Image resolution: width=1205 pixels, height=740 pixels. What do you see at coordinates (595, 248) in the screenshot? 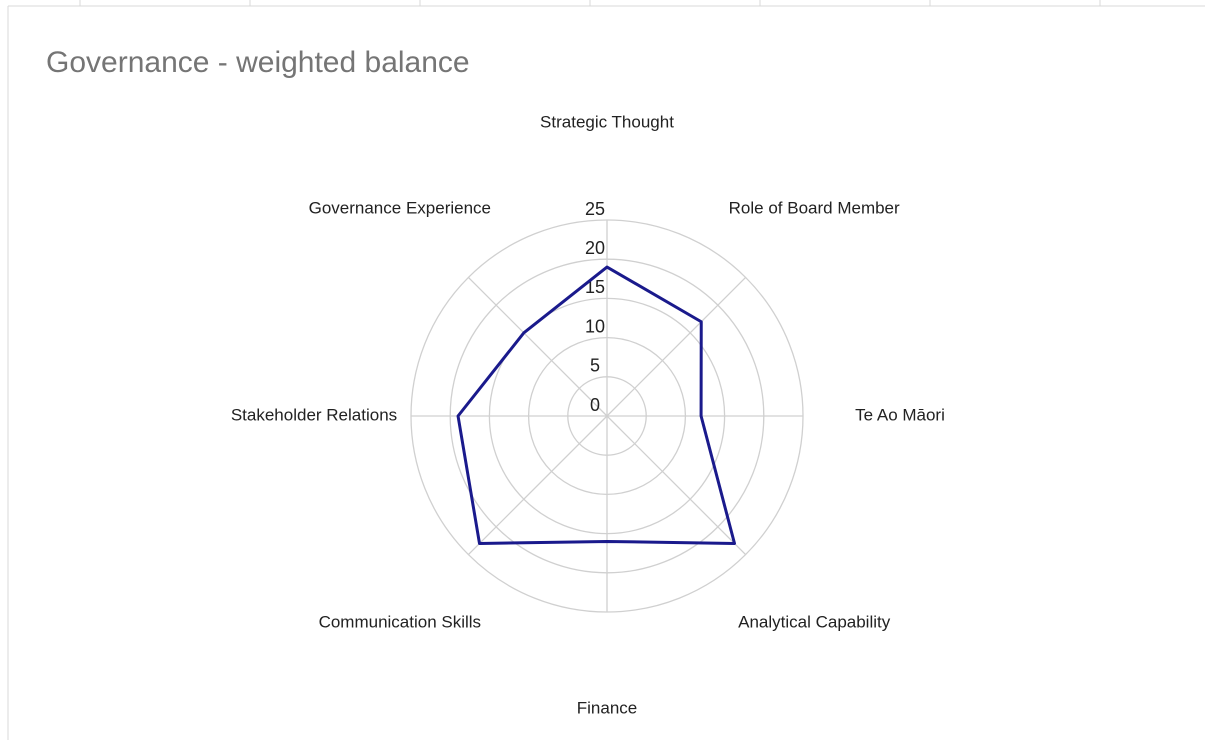
I see `r-tick-label: 20` at bounding box center [595, 248].